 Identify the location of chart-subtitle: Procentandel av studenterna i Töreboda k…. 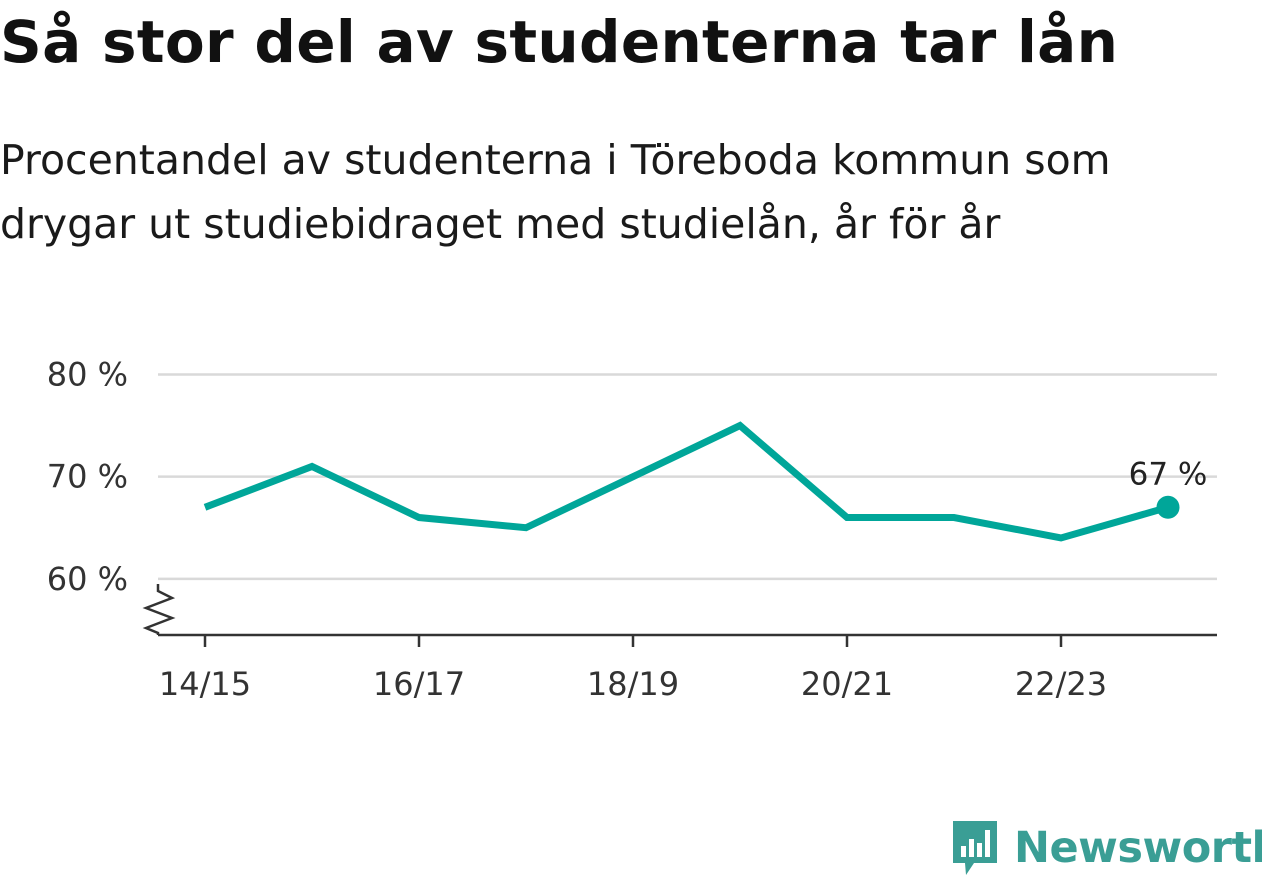
(555, 192).